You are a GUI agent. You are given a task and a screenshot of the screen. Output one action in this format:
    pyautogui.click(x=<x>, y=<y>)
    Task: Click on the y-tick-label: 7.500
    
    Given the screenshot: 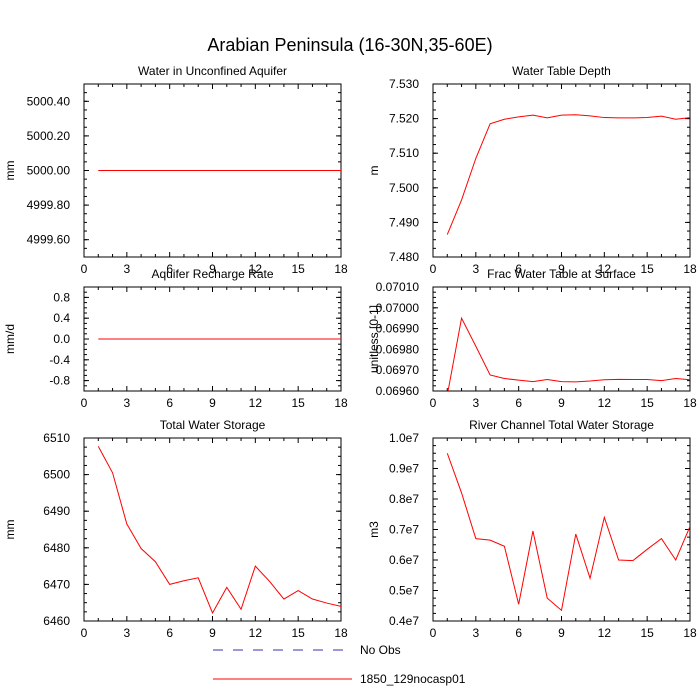 What is the action you would take?
    pyautogui.click(x=404, y=188)
    